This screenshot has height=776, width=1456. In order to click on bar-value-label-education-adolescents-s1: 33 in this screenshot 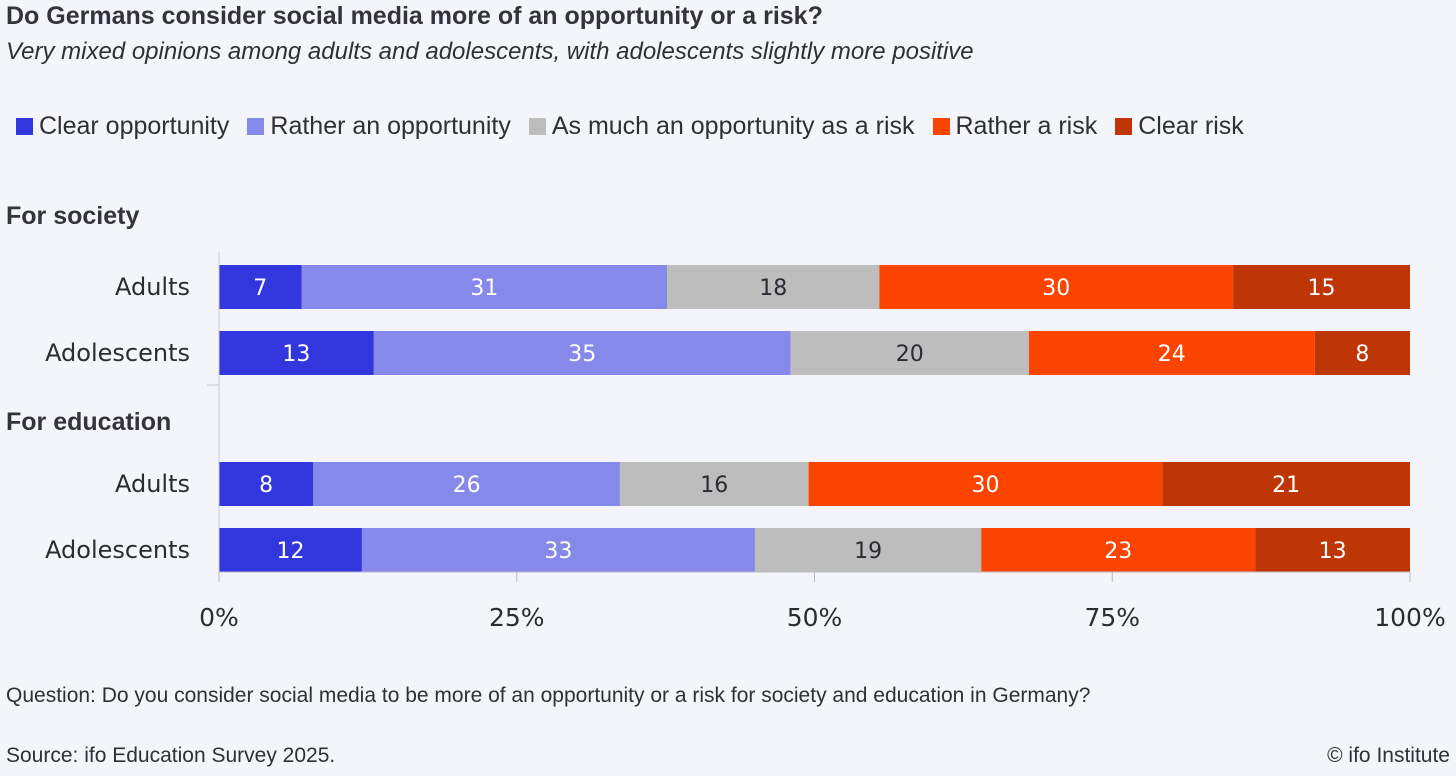, I will do `click(558, 551)`.